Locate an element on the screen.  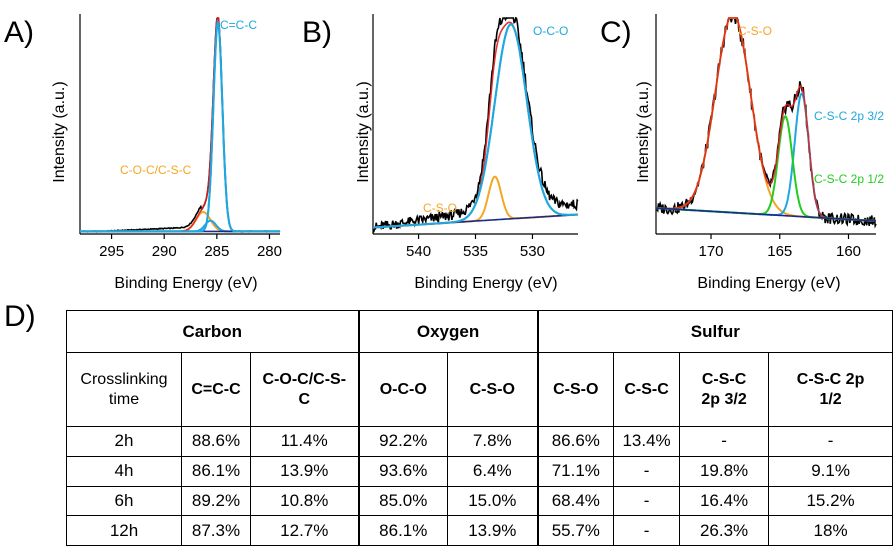
x-tick-label: 285 is located at coordinates (216, 251).